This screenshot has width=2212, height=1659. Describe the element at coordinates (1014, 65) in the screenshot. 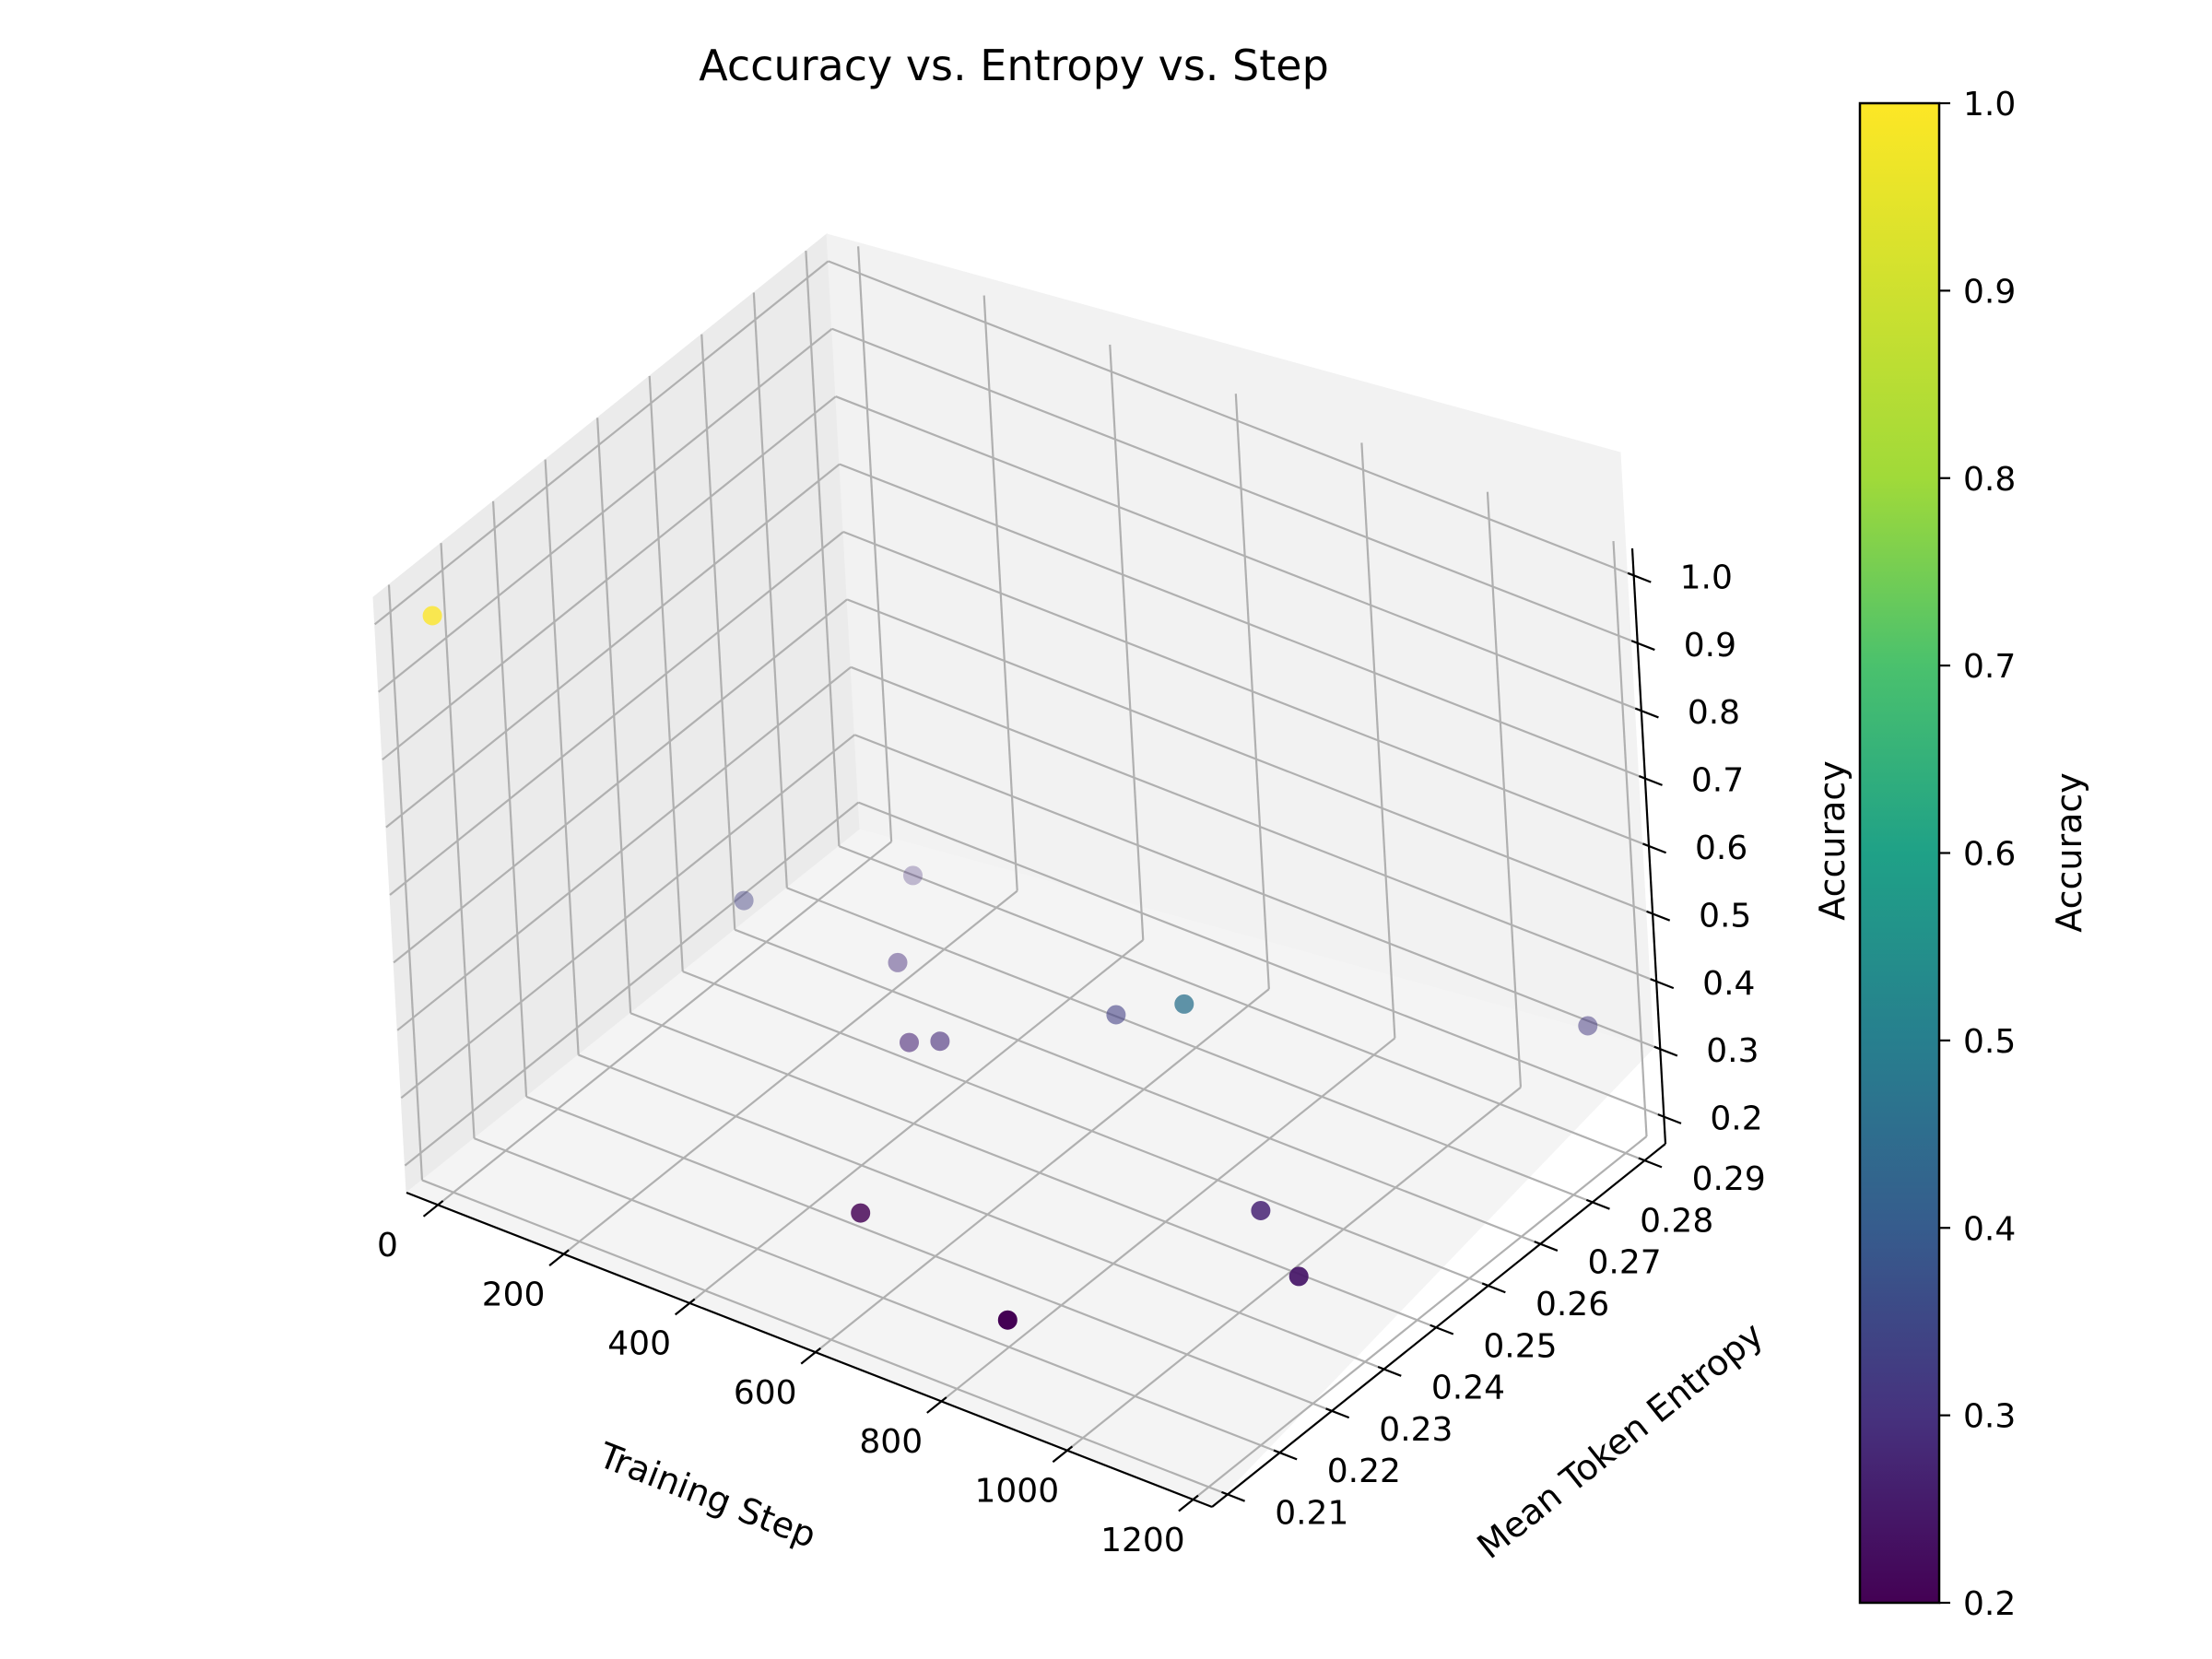

I see `chart-title: Accuracy vs. Entropy vs. Step` at that location.